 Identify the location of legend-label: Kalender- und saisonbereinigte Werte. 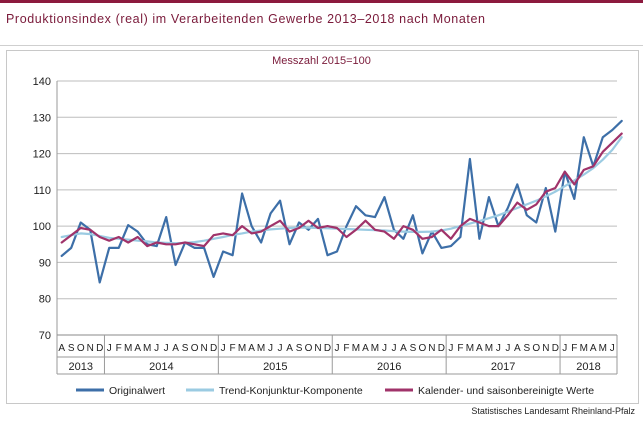
(506, 391).